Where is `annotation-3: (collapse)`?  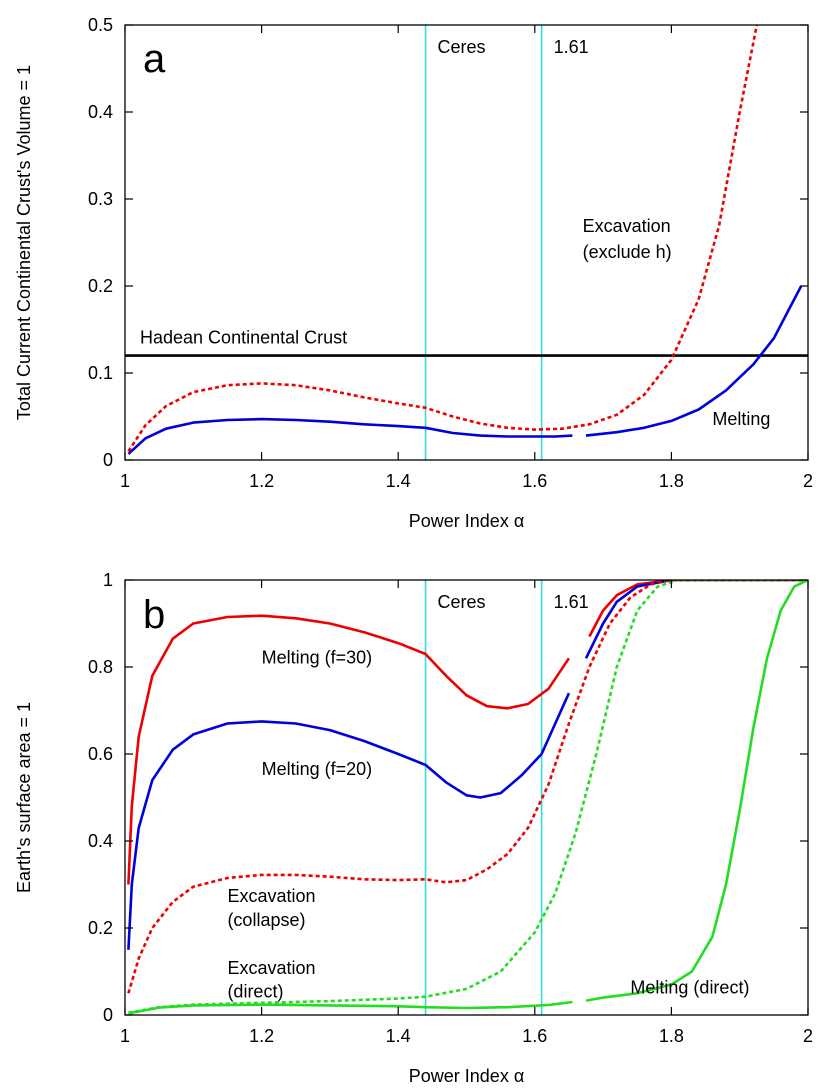 annotation-3: (collapse) is located at coordinates (266, 920).